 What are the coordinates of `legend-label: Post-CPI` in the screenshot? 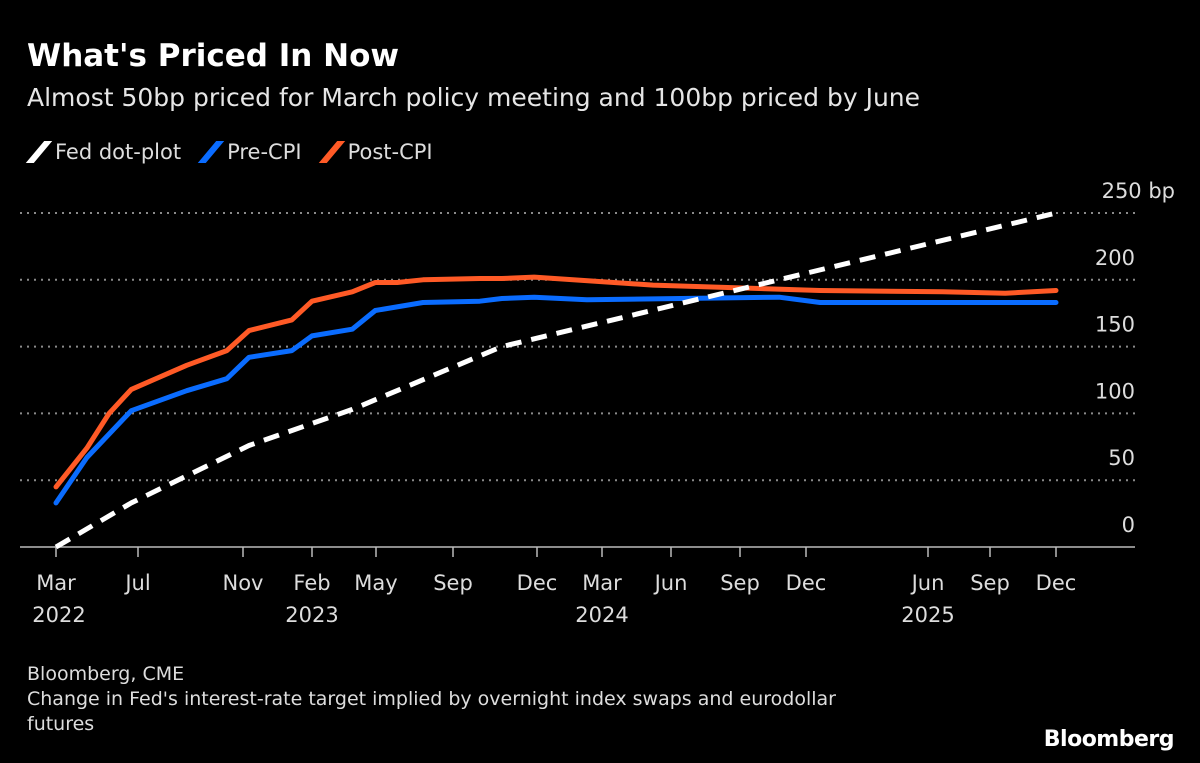 It's located at (390, 152).